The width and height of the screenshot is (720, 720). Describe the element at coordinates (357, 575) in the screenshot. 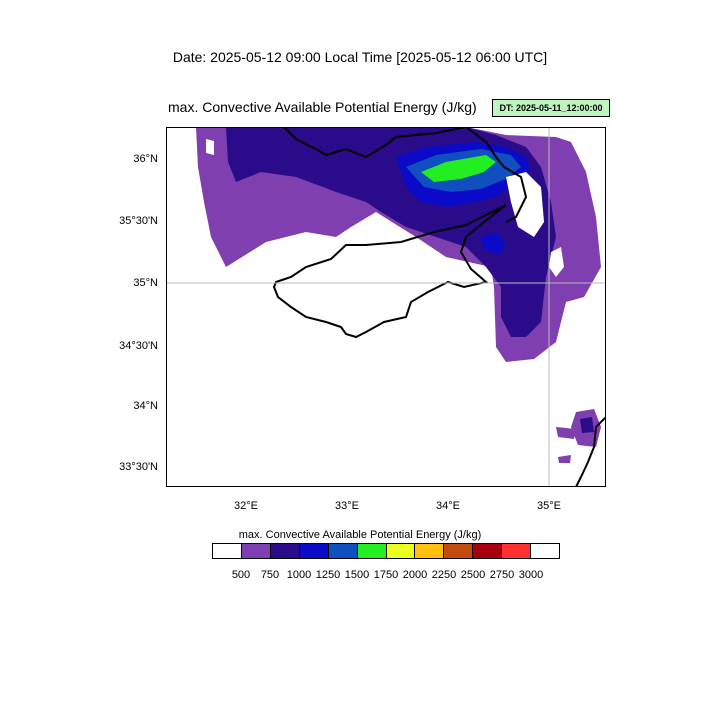

I see `colorbar-label: 1500` at that location.